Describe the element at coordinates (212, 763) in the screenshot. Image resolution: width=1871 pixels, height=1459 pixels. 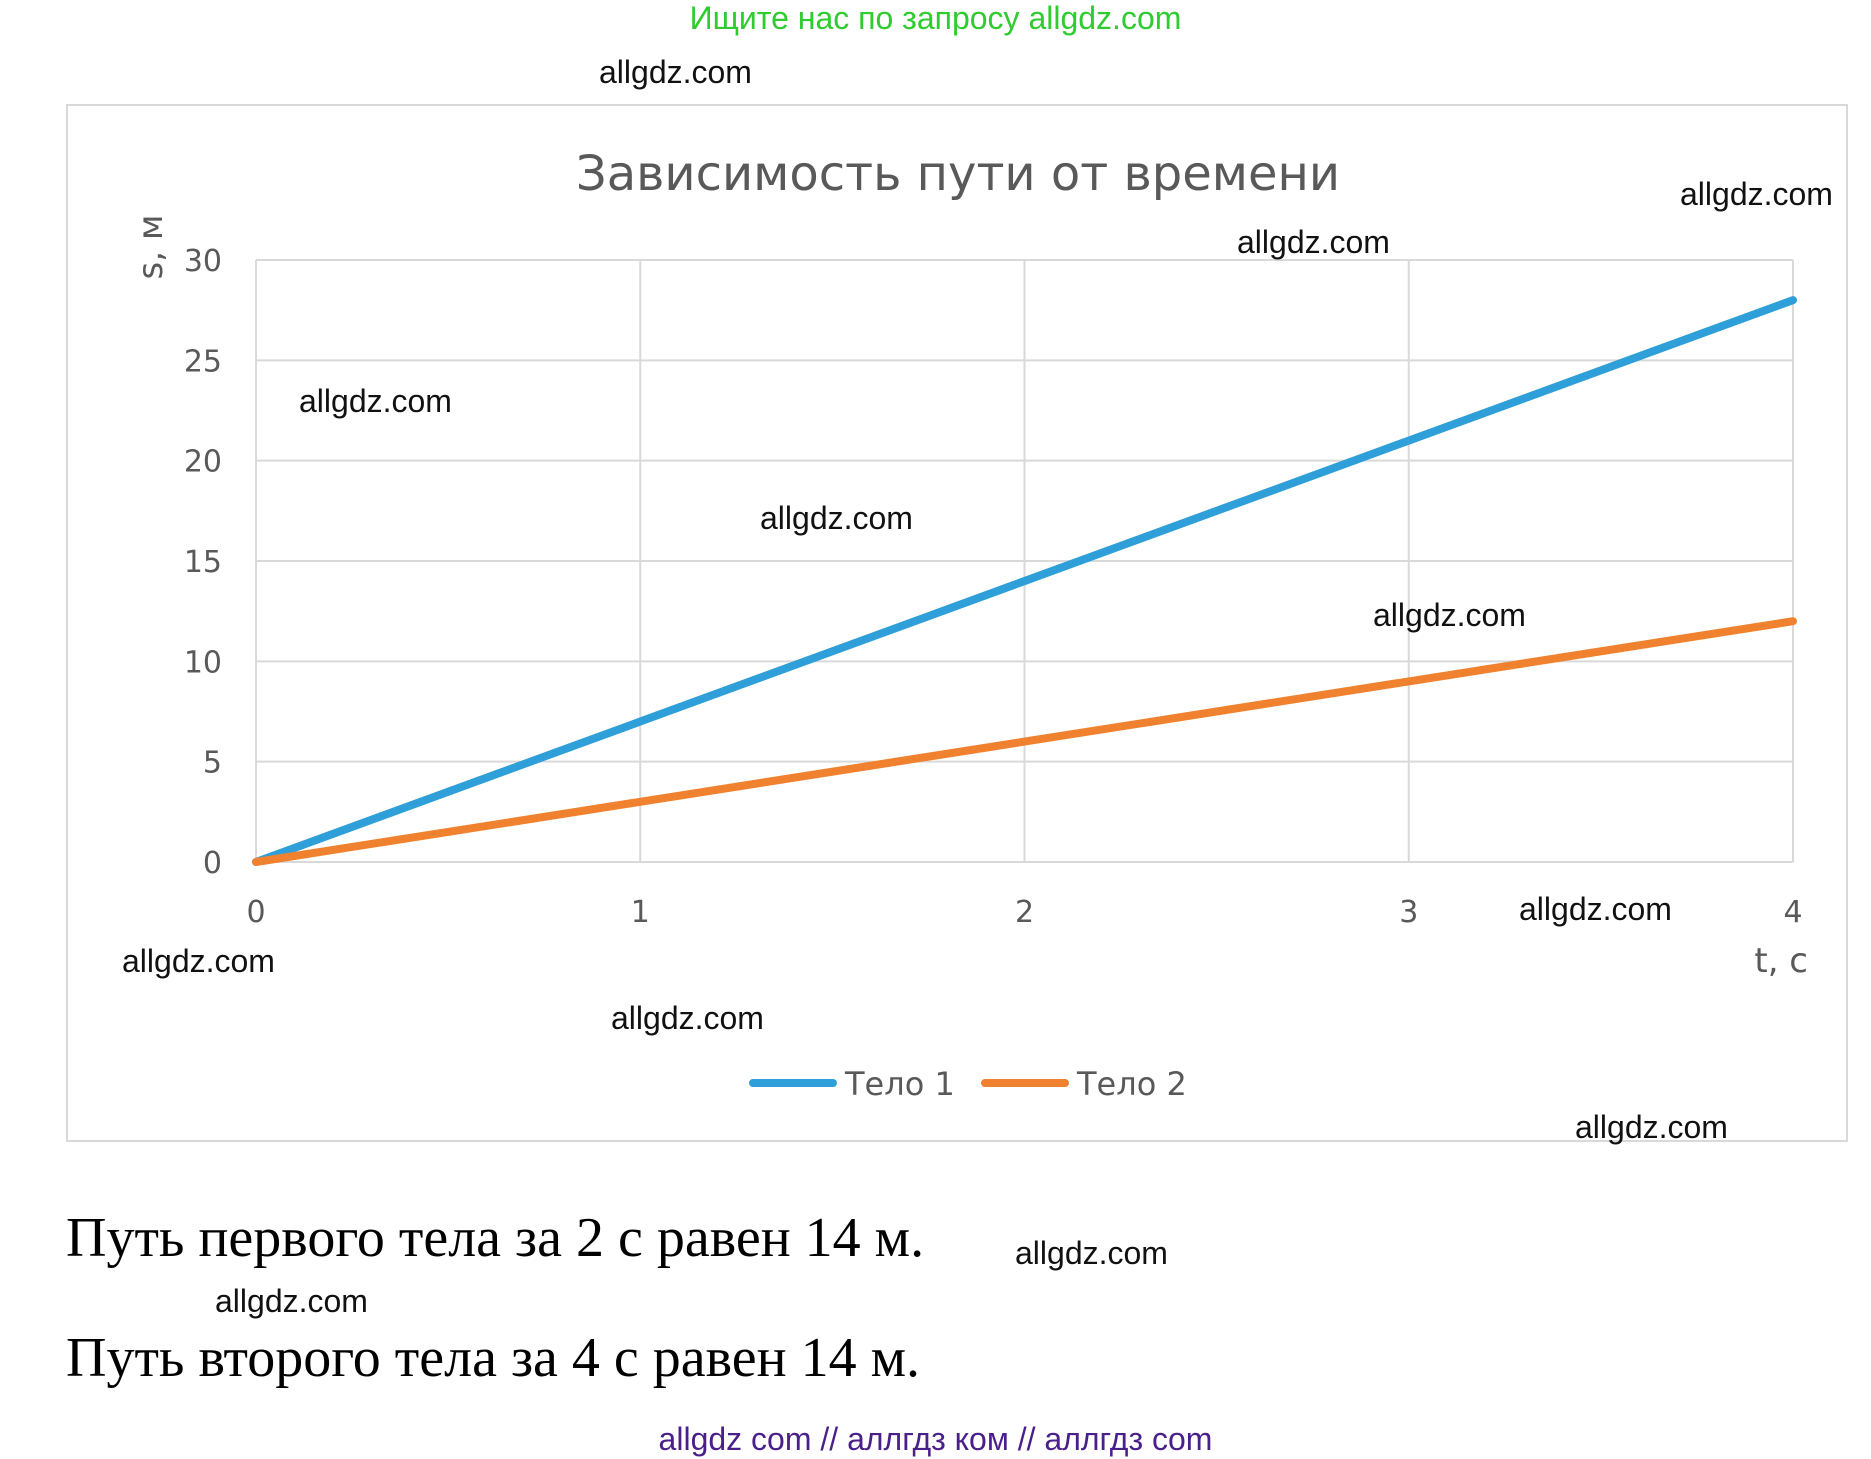
I see `y-tick-label: 5` at that location.